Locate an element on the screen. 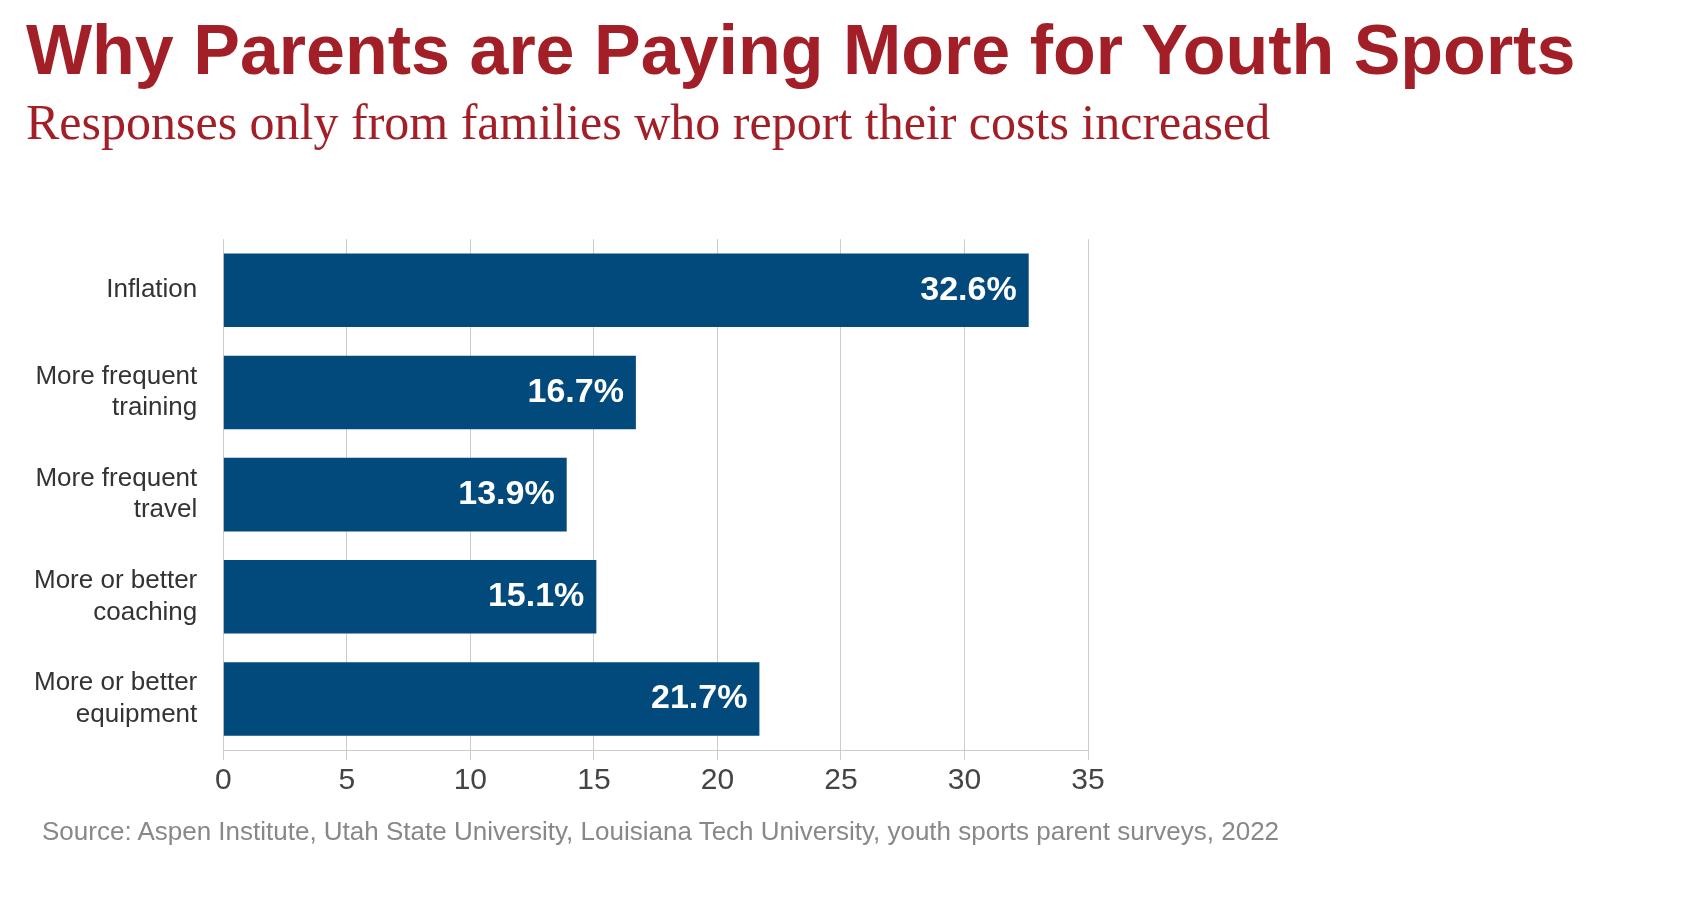 The height and width of the screenshot is (922, 1705). x-tick-label: 25 is located at coordinates (841, 779).